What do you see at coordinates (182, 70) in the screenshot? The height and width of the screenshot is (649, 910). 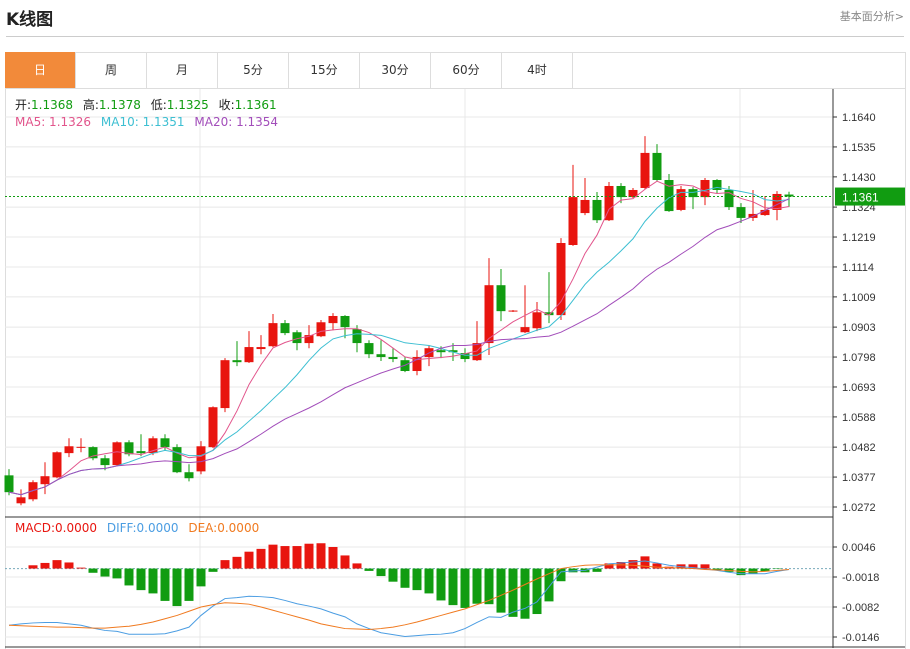 I see `tab-month: 月` at bounding box center [182, 70].